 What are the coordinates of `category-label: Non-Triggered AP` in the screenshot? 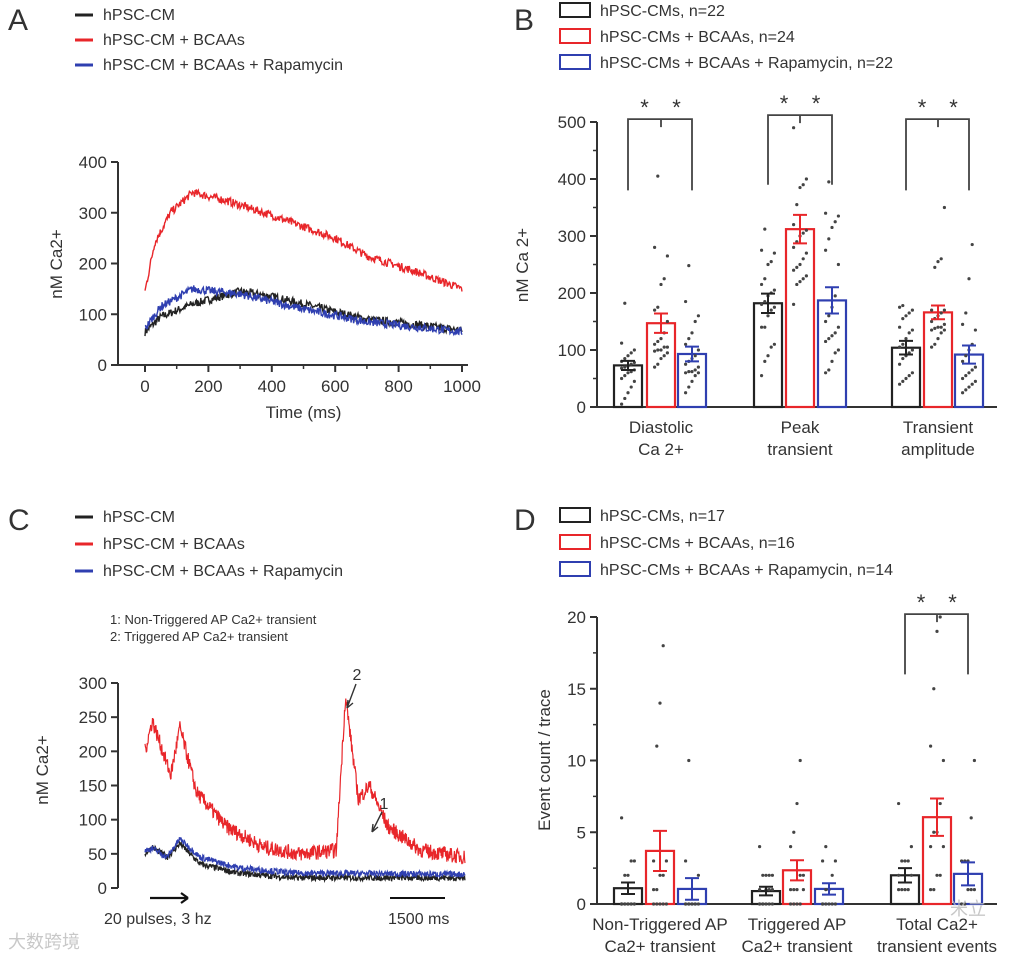 It's located at (659, 924).